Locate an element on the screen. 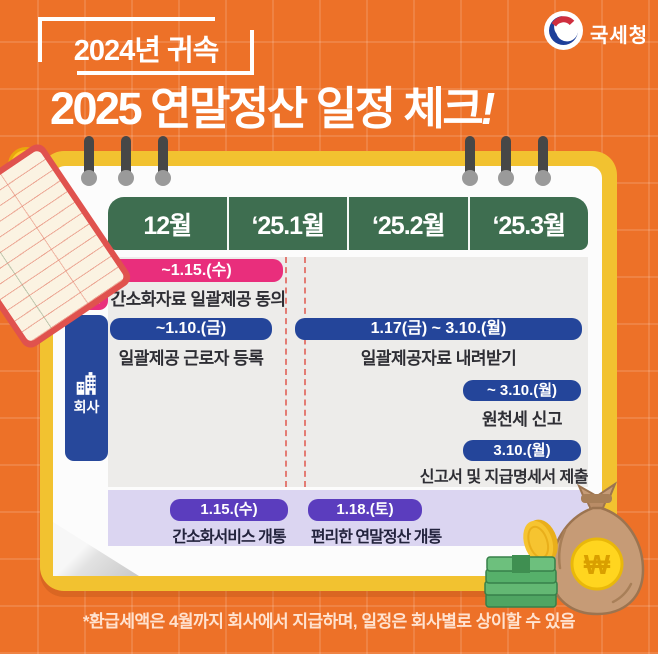 The image size is (658, 654). year-badge-label: 2024년 귀속 is located at coordinates (146, 51).